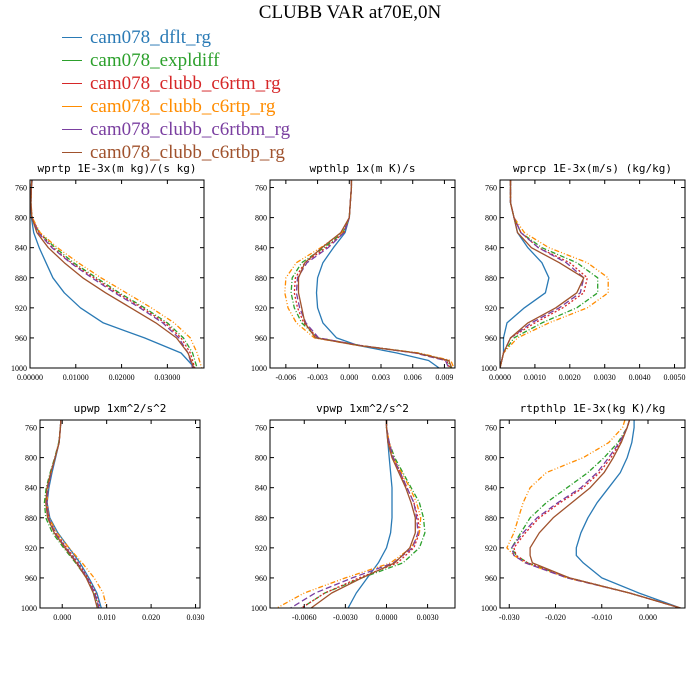 Image resolution: width=700 pixels, height=700 pixels. I want to click on ytick-label-0-4: 920, so click(21, 308).